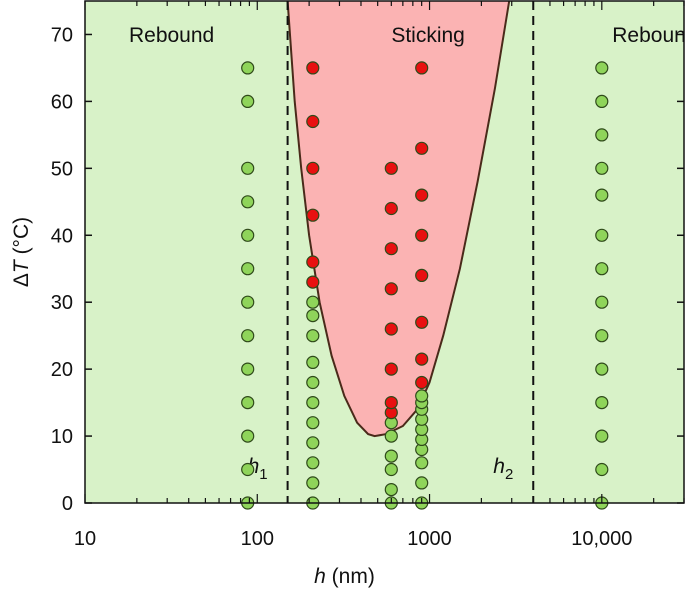 This screenshot has width=685, height=590. I want to click on y-tick-label-50: 50, so click(62, 169).